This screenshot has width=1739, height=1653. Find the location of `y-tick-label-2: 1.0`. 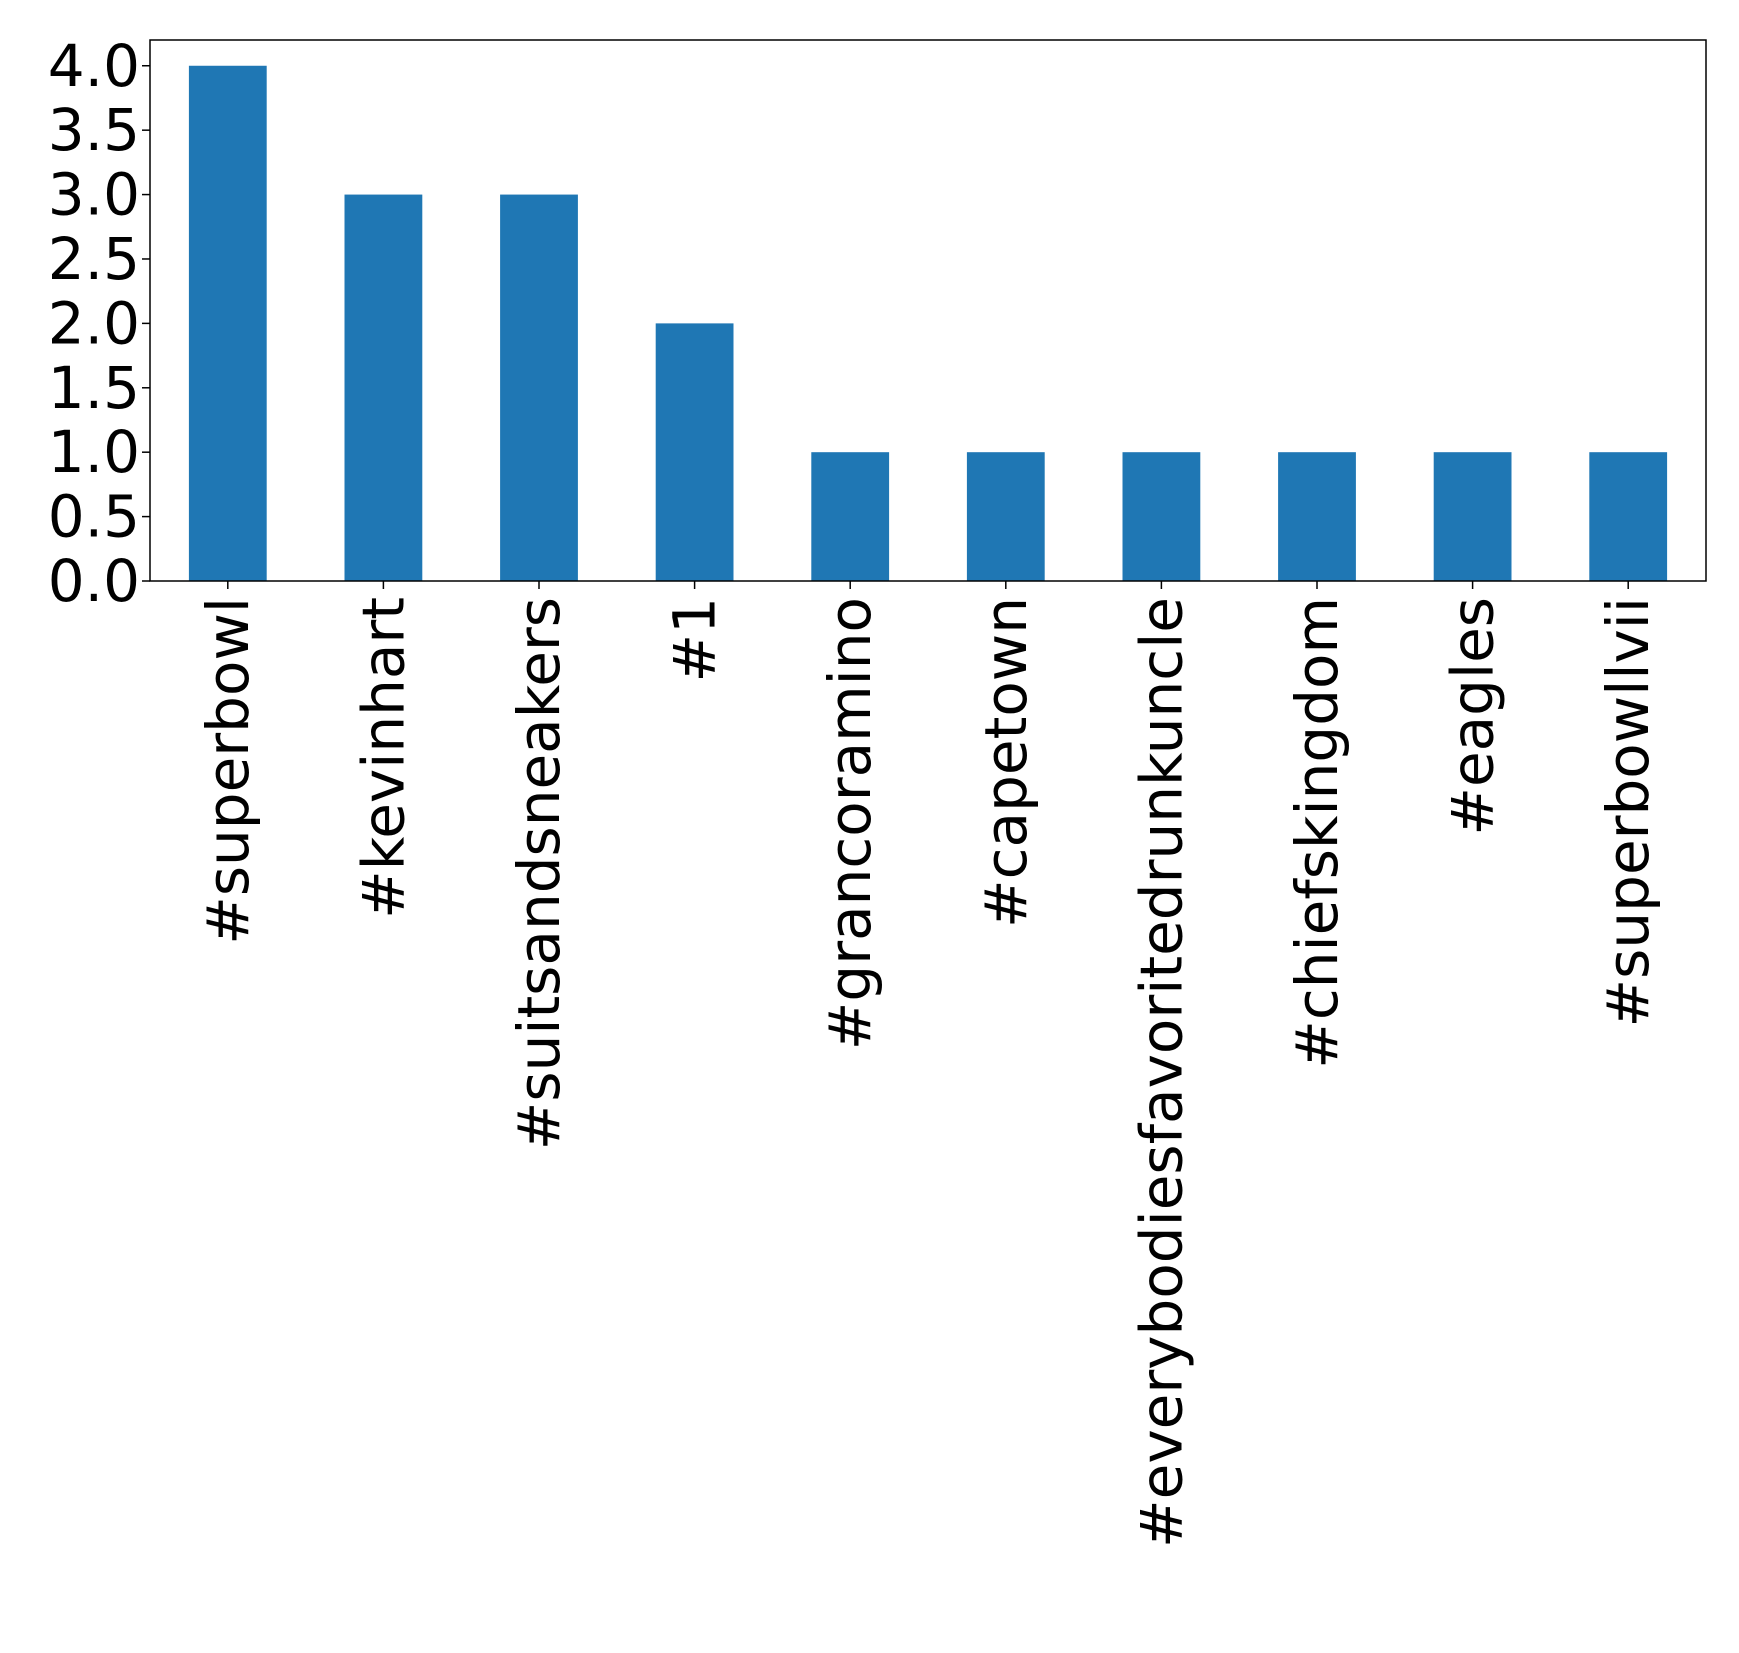

y-tick-label-2: 1.0 is located at coordinates (94, 452).